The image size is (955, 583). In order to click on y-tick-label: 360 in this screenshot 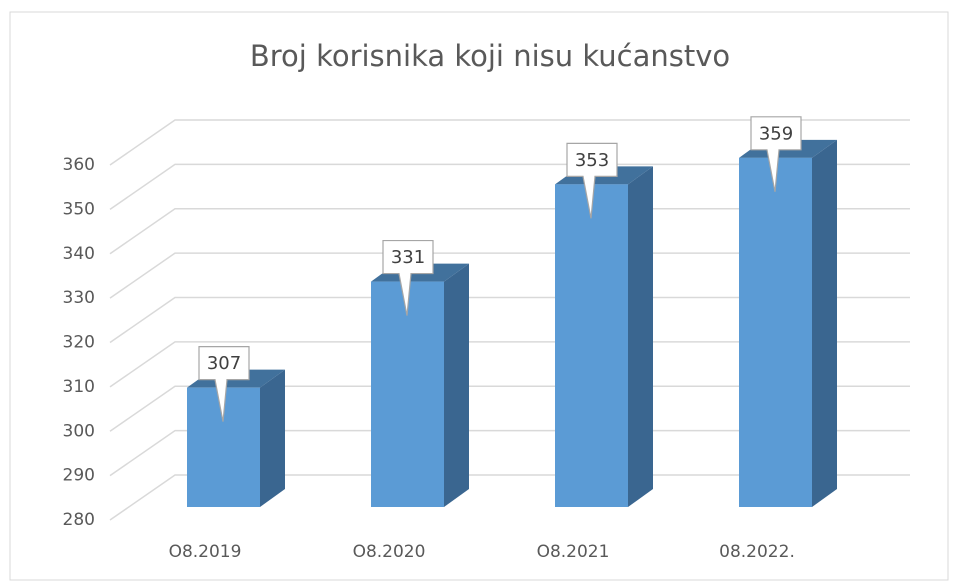, I will do `click(79, 165)`.